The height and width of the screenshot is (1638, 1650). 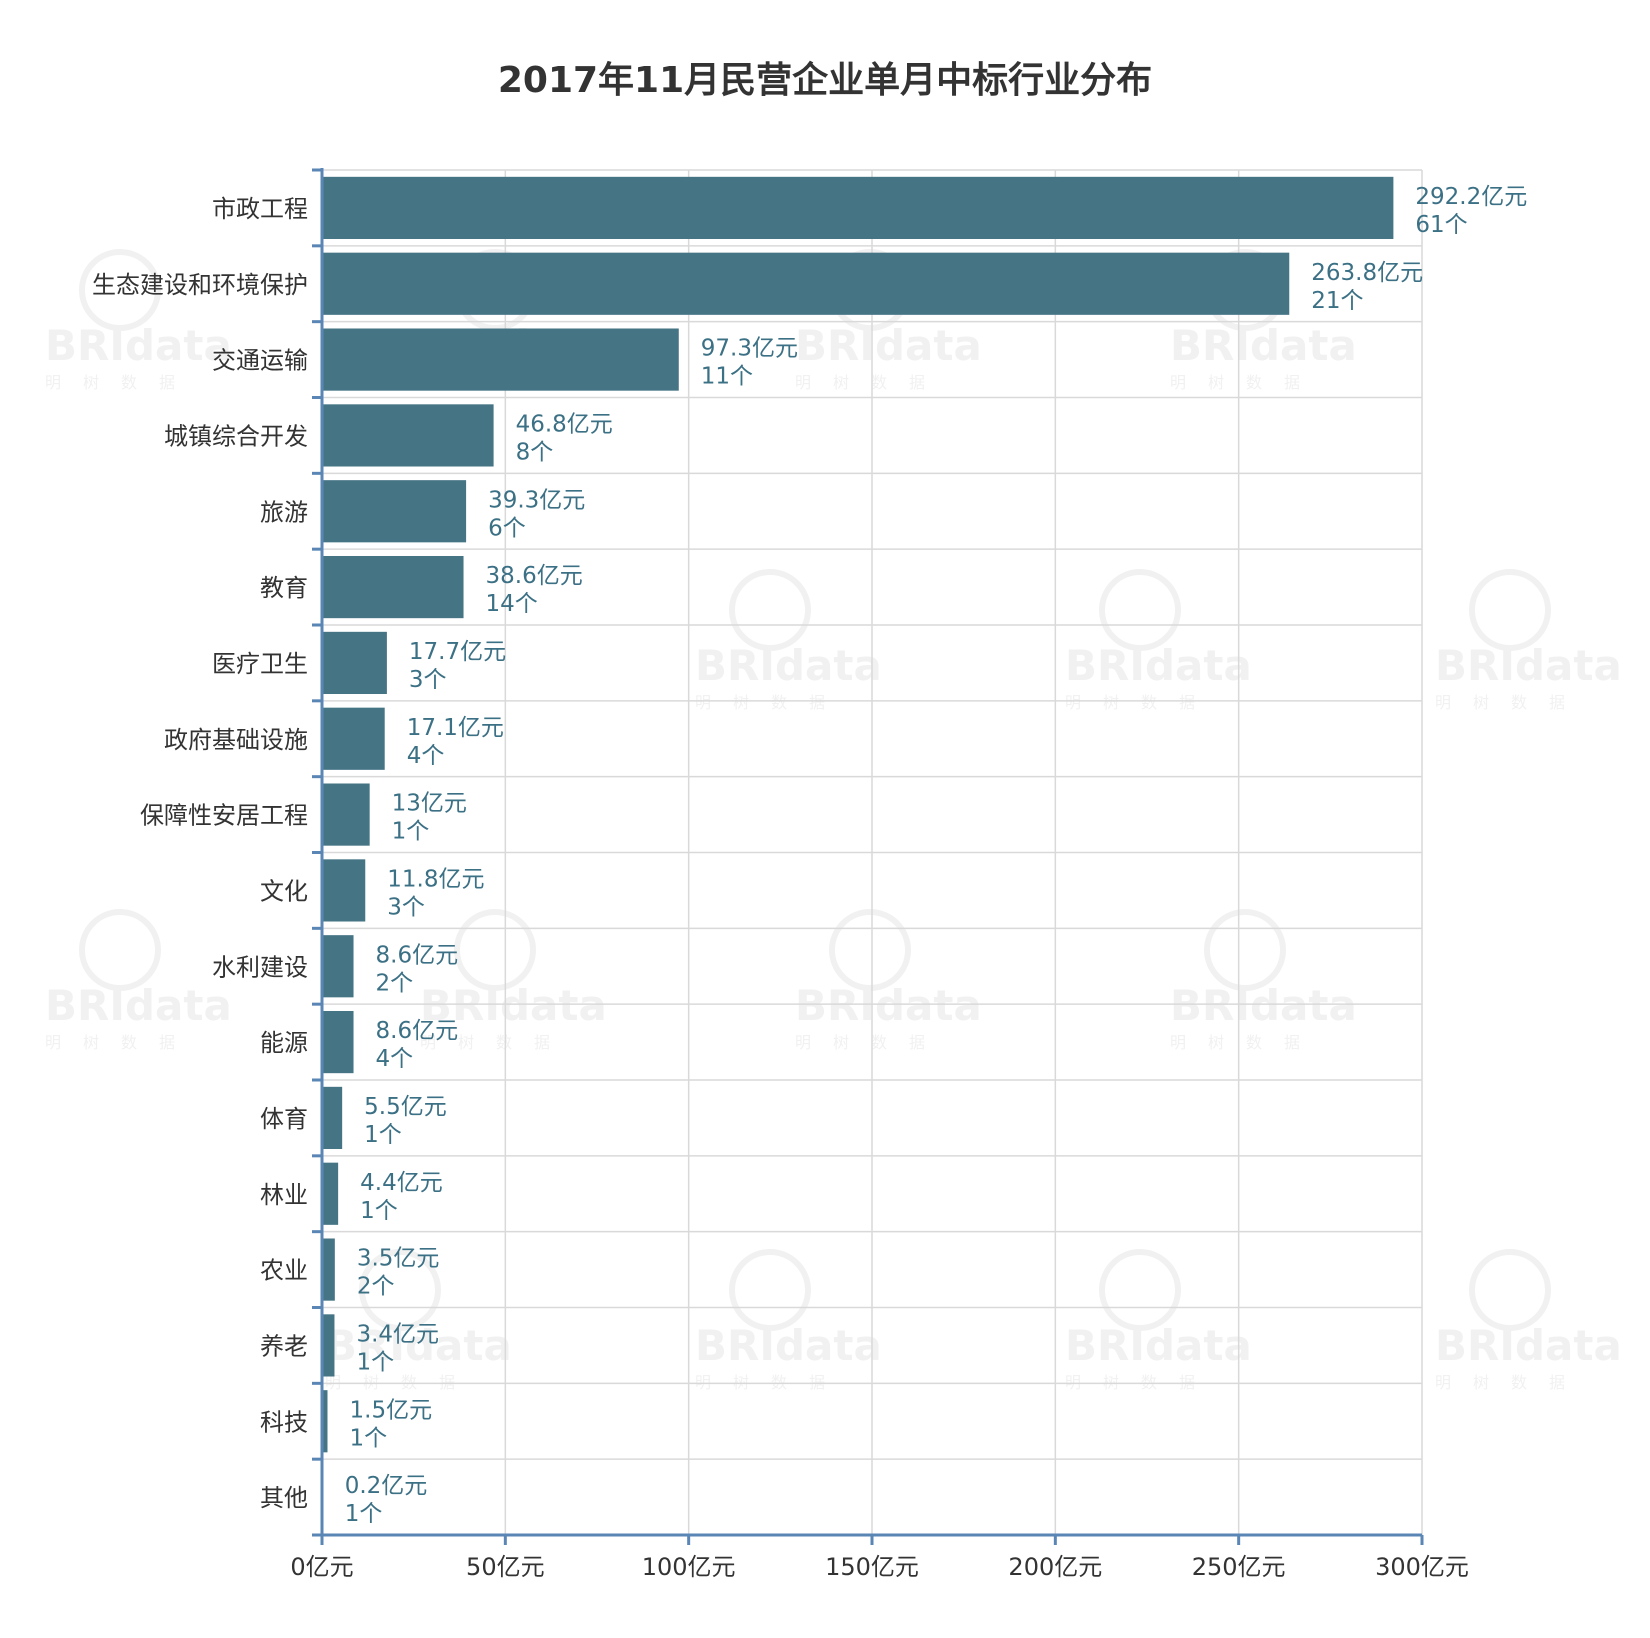 I want to click on value-label: 8.6亿元, so click(x=417, y=1031).